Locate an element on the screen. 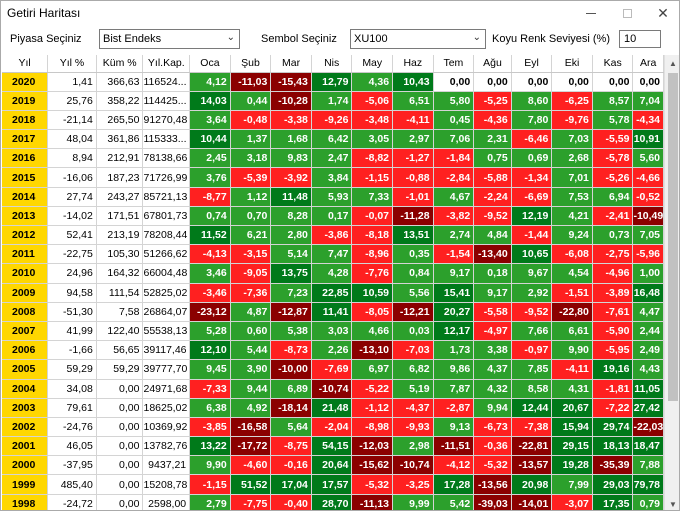 The image size is (680, 511). monthly-return-cell: 27,42 is located at coordinates (648, 408).